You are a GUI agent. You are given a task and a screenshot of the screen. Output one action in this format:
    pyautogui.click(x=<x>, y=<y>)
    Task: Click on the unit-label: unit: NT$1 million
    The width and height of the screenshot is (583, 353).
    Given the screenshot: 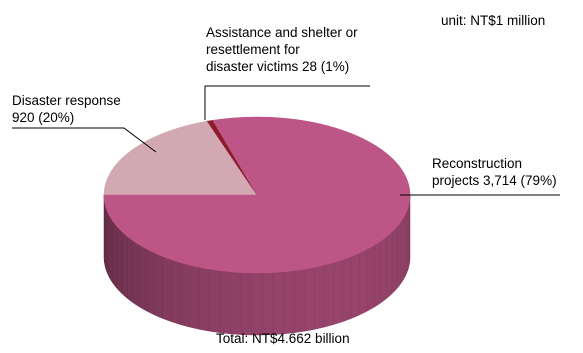 What is the action you would take?
    pyautogui.click(x=493, y=20)
    